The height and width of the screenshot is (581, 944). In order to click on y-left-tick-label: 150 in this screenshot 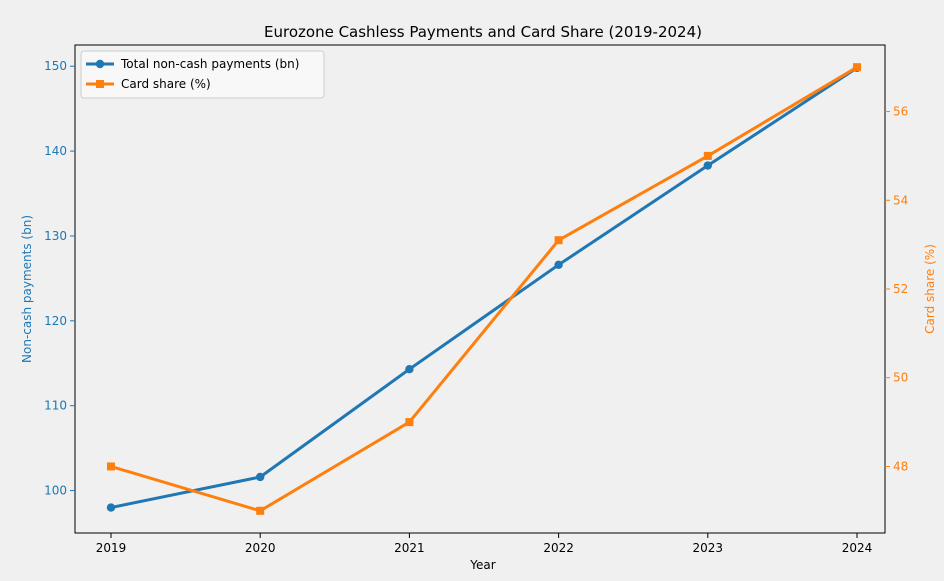, I will do `click(55, 66)`.